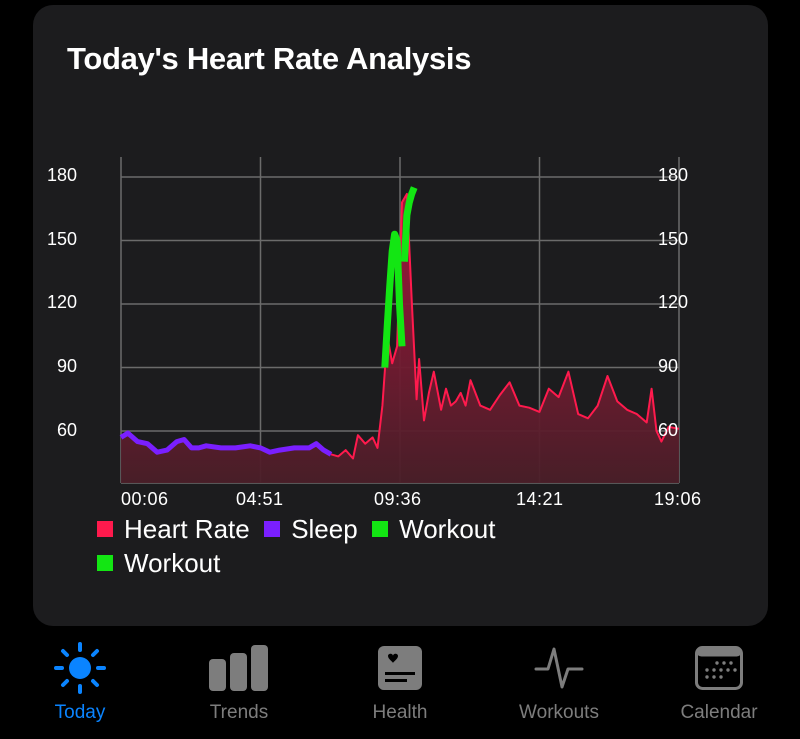  What do you see at coordinates (61, 175) in the screenshot?
I see `y-tick-180: 180` at bounding box center [61, 175].